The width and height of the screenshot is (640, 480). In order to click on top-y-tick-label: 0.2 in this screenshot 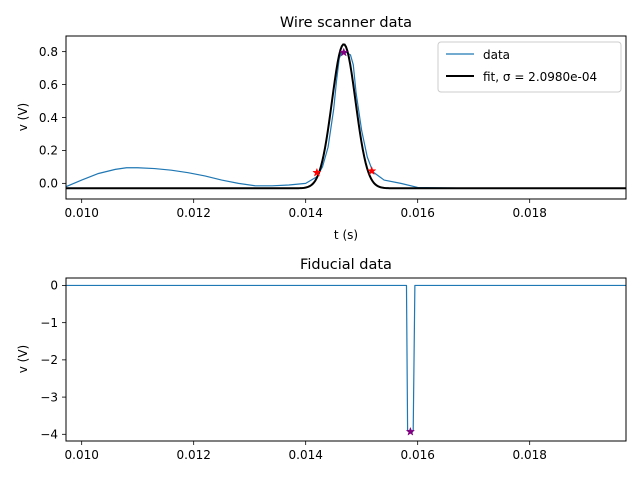, I will do `click(48, 151)`.